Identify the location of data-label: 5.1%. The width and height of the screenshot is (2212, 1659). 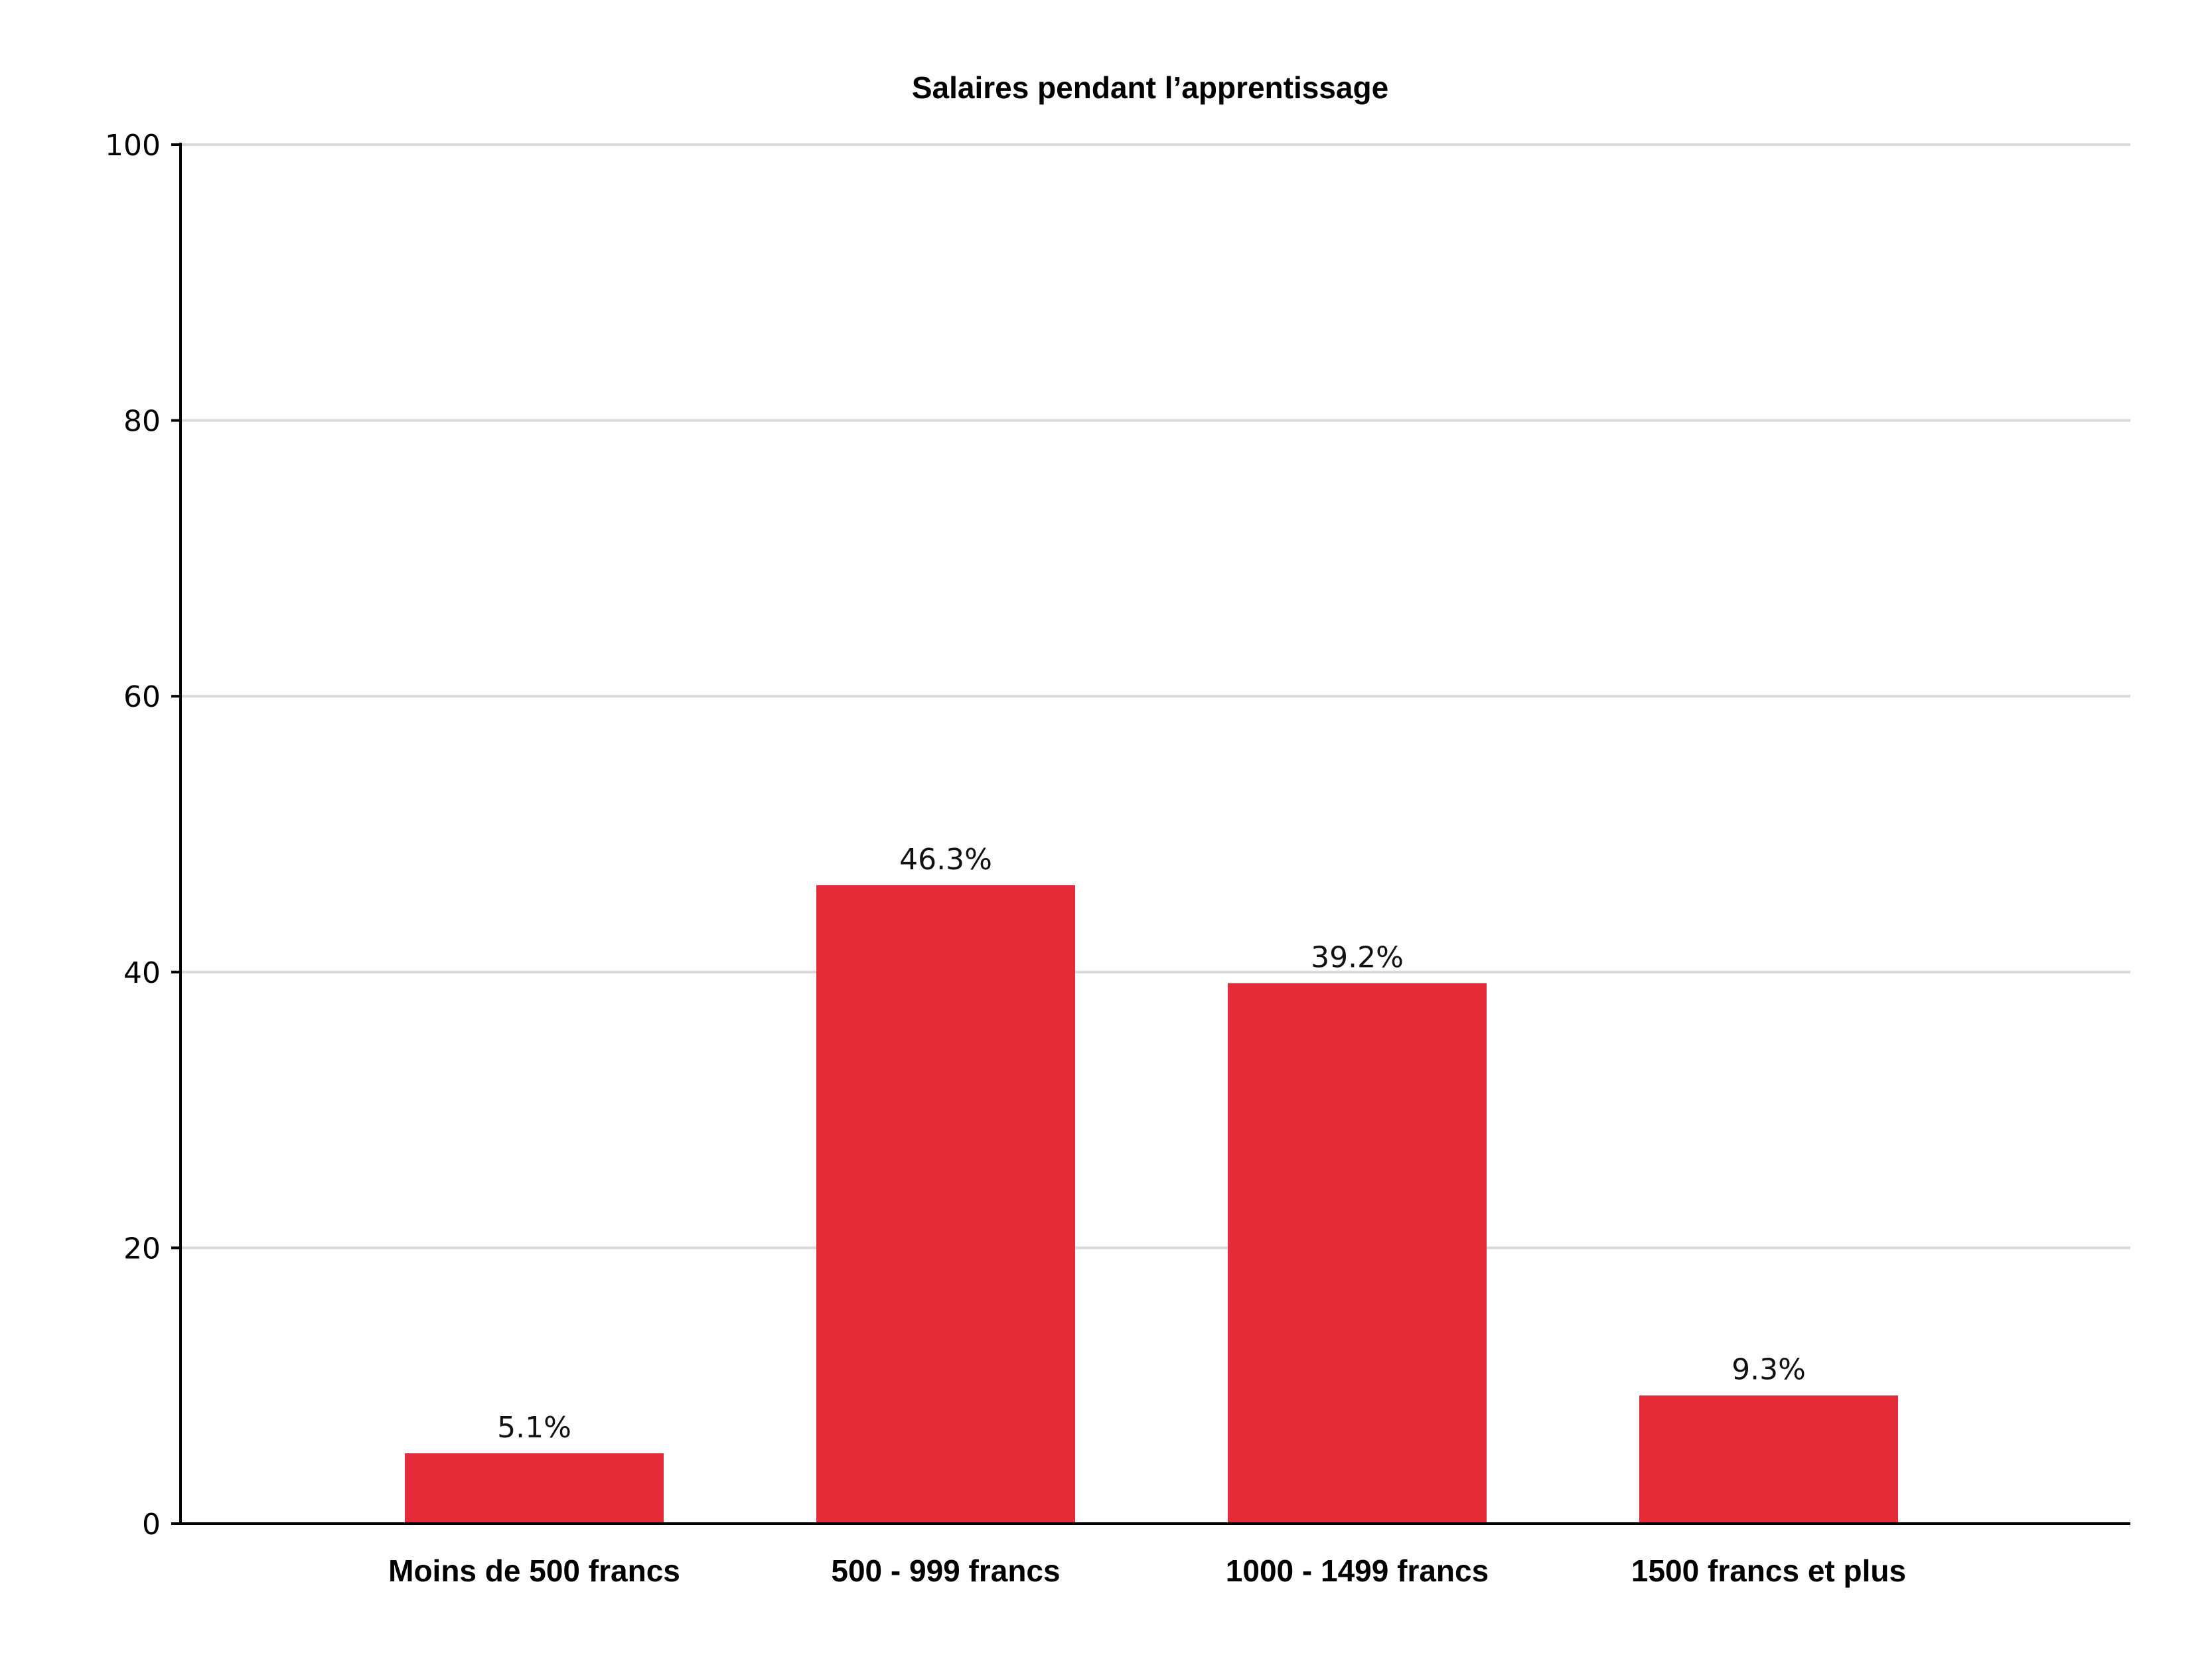
(534, 1428).